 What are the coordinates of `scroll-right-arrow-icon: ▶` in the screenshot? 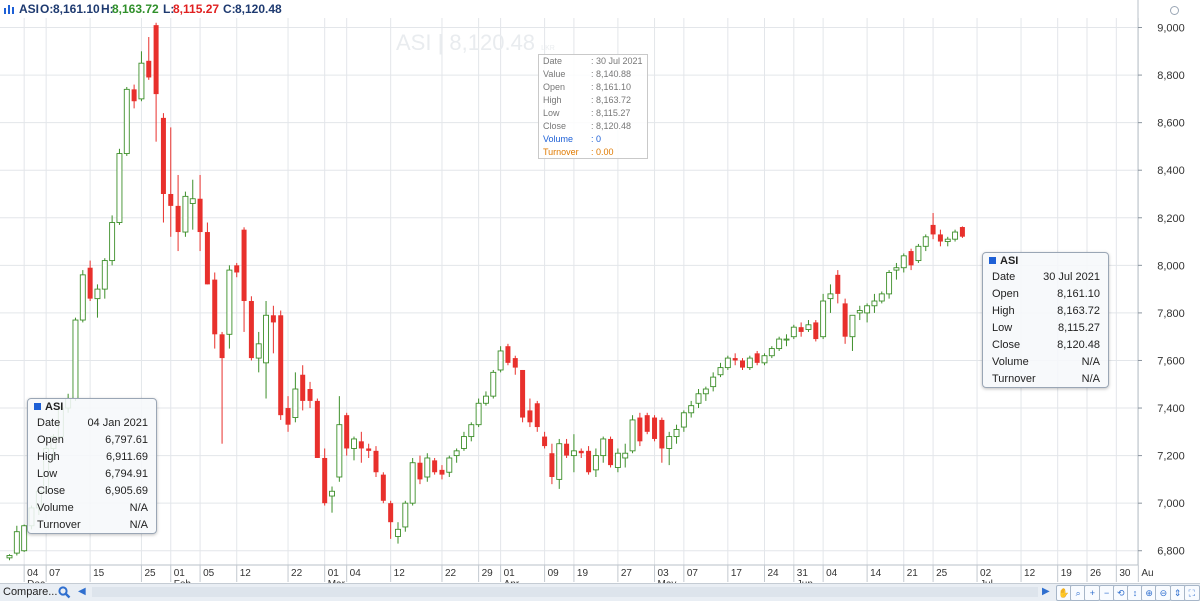 It's located at (1046, 591).